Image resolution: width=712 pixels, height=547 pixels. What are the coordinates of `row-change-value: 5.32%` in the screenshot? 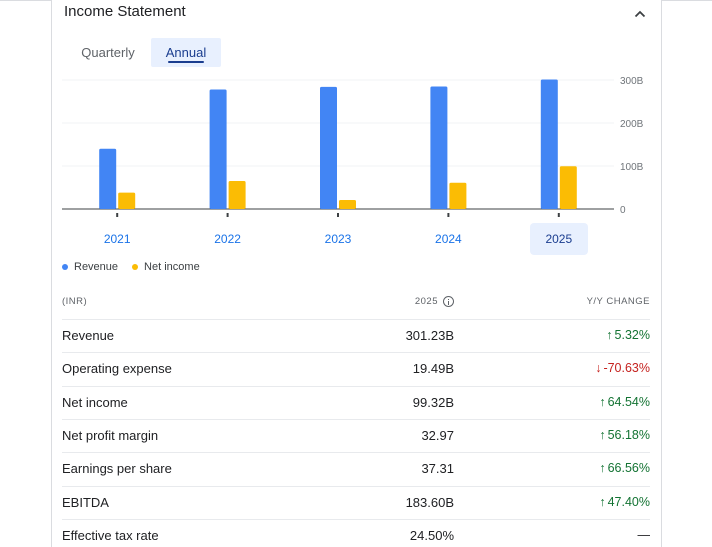 It's located at (632, 335).